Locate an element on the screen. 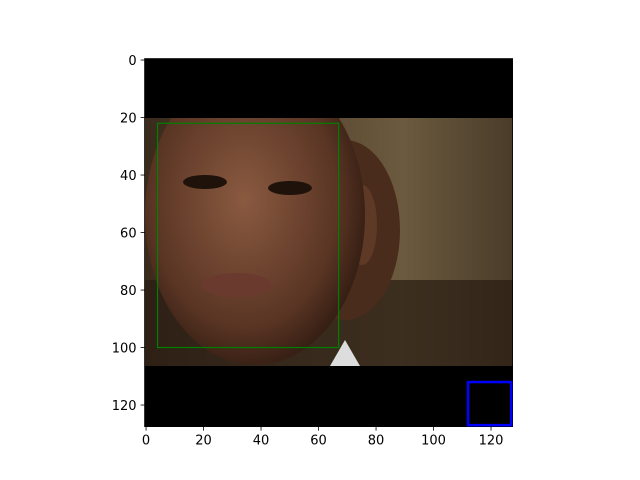 The height and width of the screenshot is (480, 640). x-tick-label: 20 is located at coordinates (203, 441).